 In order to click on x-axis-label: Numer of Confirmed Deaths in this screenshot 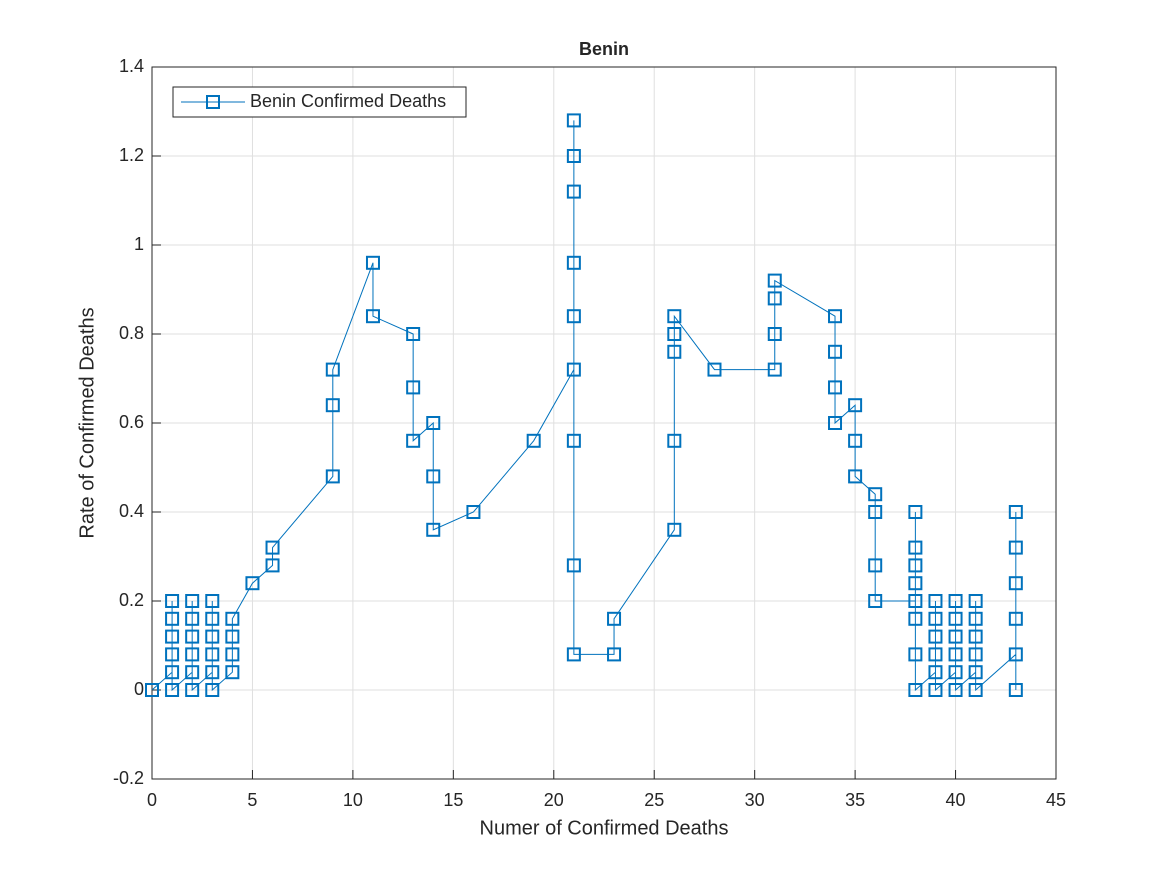, I will do `click(604, 828)`.